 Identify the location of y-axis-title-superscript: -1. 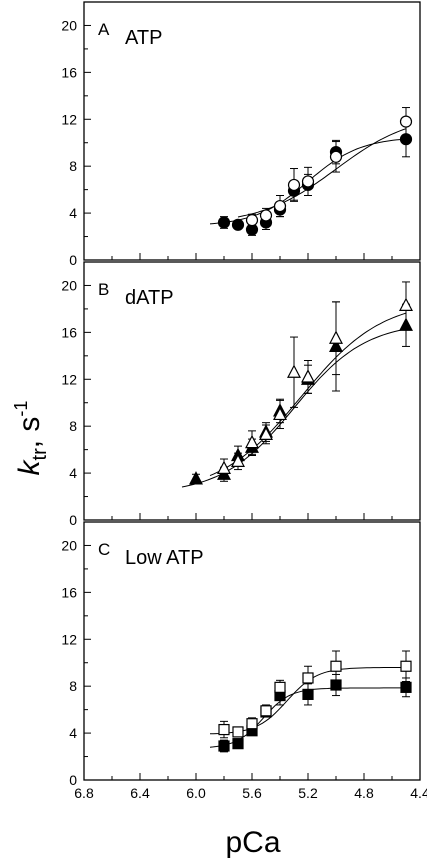
(21, 409).